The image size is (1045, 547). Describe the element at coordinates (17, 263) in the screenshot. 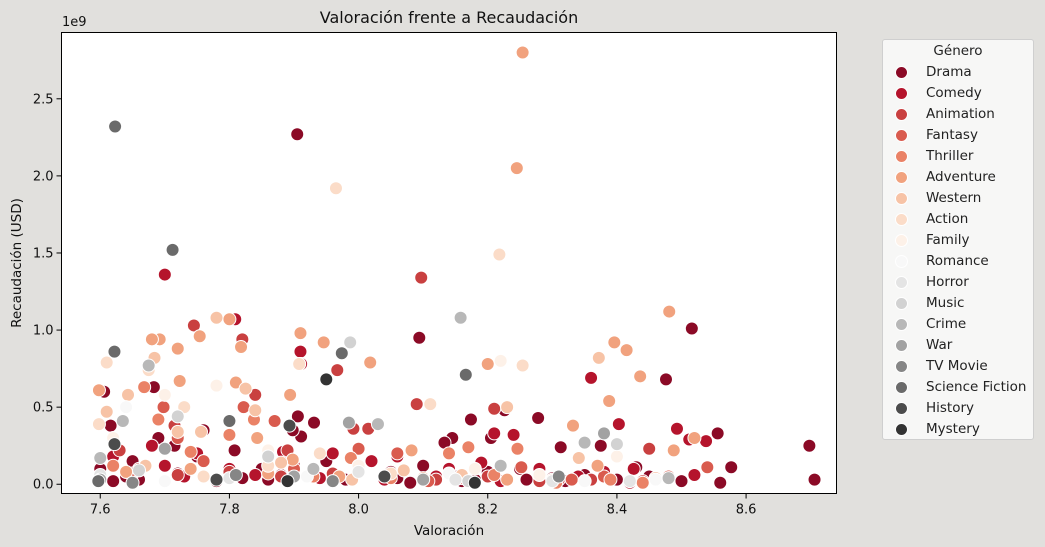

I see `y-axis-label: Recaudación (USD)` at that location.